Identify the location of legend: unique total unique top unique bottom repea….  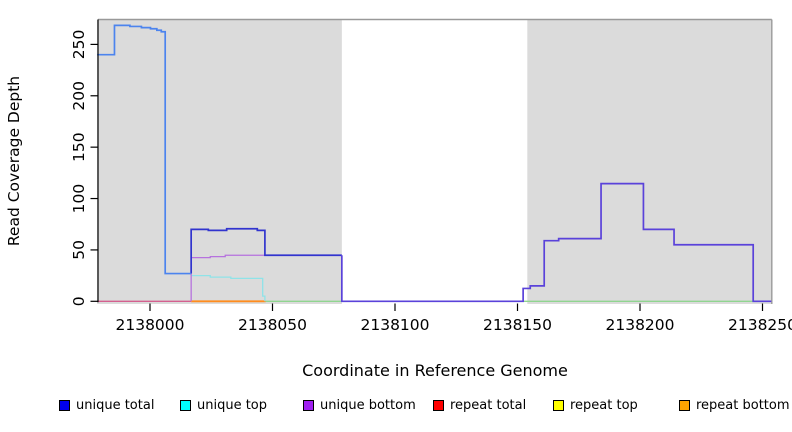
(396, 407).